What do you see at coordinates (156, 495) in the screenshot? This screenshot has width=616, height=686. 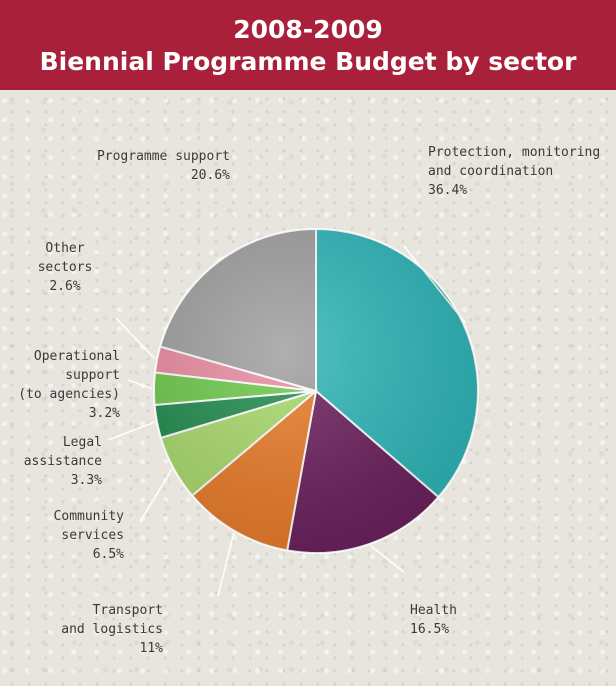 I see `leader-line-community` at bounding box center [156, 495].